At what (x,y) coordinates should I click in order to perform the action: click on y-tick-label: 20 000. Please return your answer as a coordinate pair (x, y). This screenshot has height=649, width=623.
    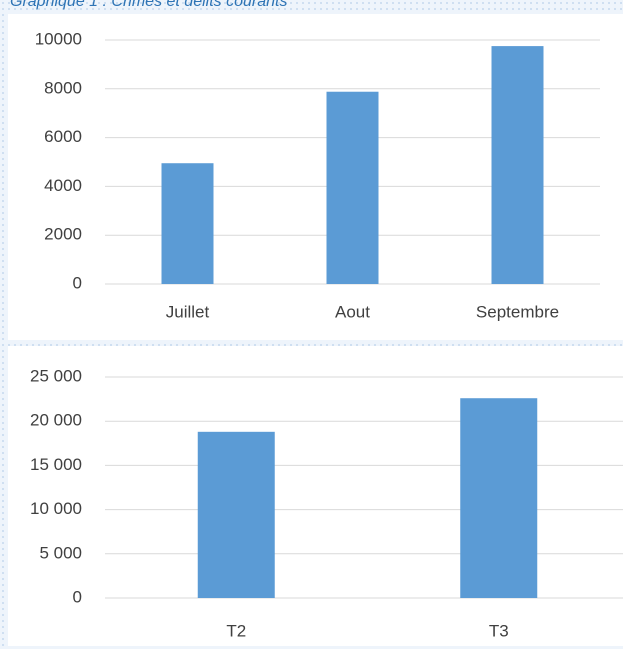
    Looking at the image, I should click on (56, 420).